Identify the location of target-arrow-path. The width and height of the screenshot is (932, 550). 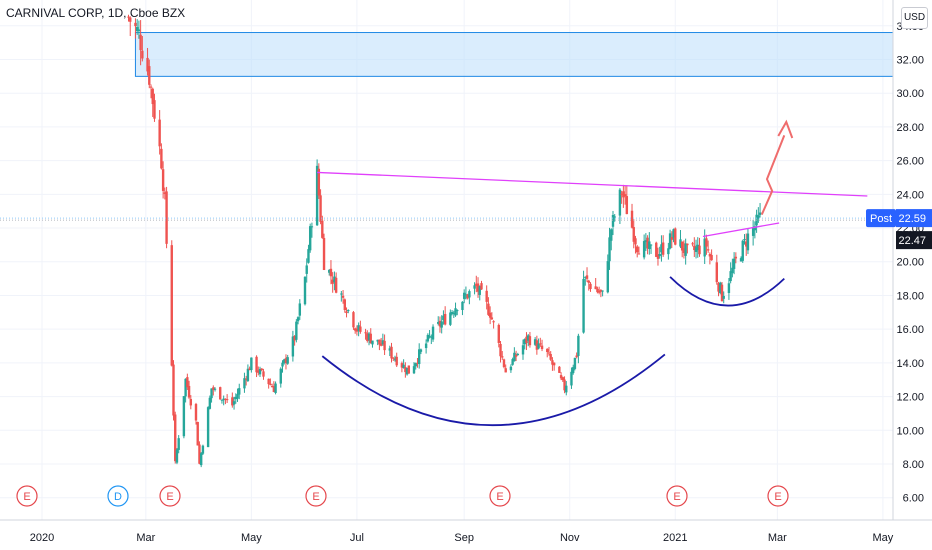
(773, 174).